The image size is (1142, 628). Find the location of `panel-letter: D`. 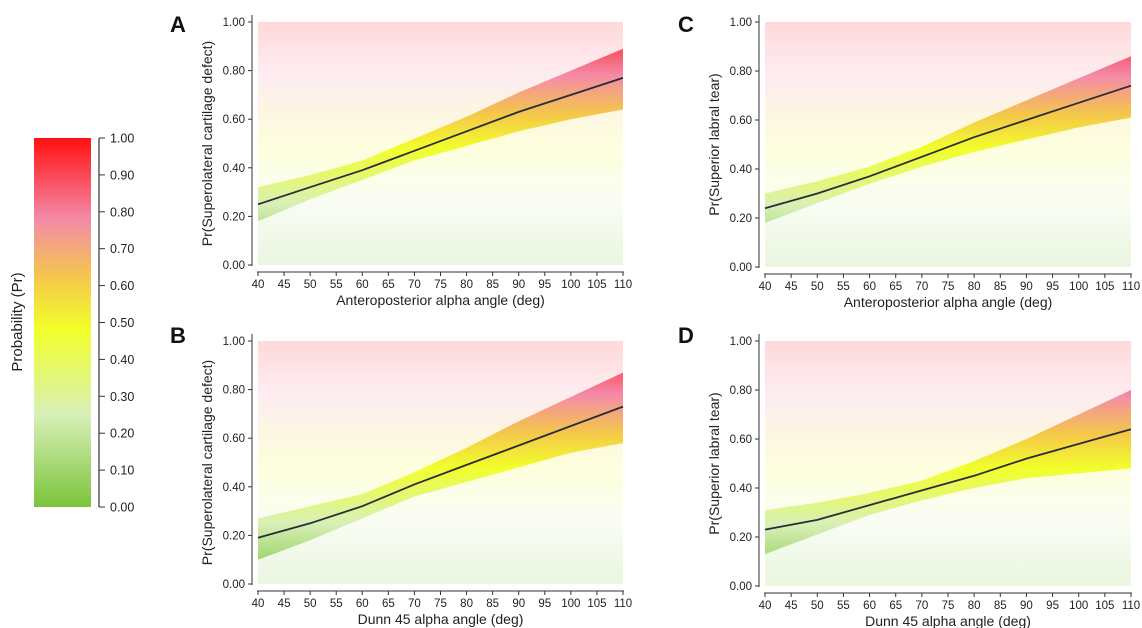

panel-letter: D is located at coordinates (686, 335).